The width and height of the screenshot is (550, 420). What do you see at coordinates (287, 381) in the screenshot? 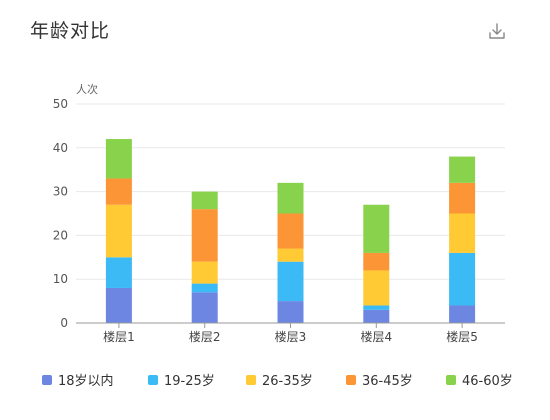
I see `legend-label: 26-35岁` at bounding box center [287, 381].